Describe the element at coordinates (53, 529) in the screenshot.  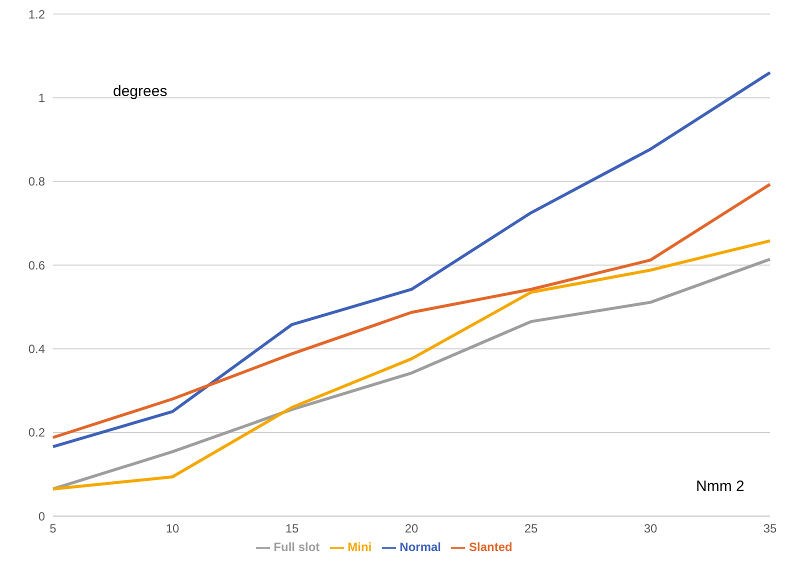
I see `x-tick-label: 5` at that location.